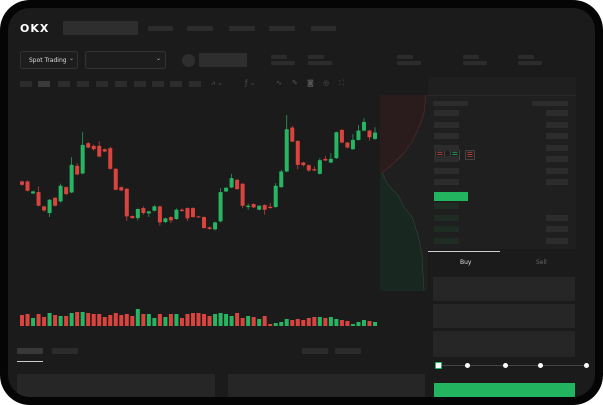 This screenshot has width=603, height=405. Describe the element at coordinates (295, 83) in the screenshot. I see `draw-icon: ✎` at that location.